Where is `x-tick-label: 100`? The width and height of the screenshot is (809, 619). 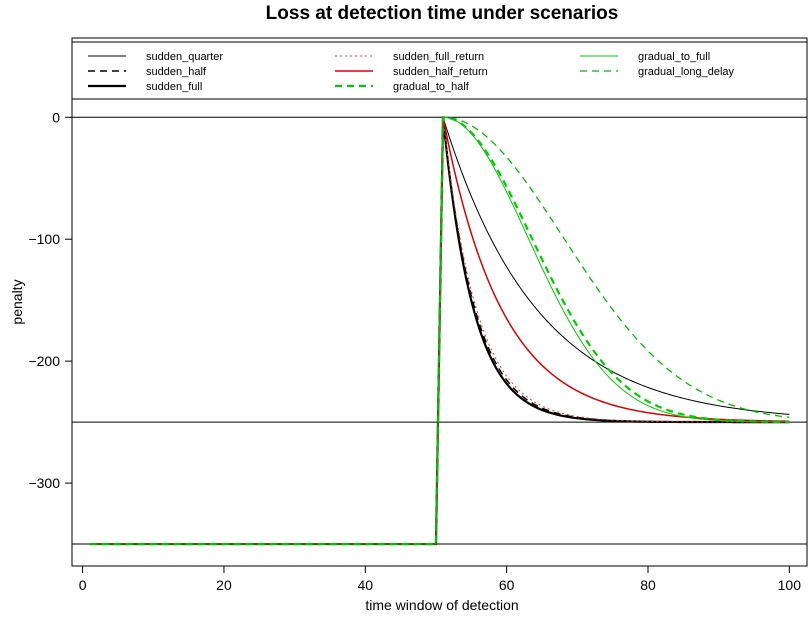
x-tick-label: 100 is located at coordinates (790, 585).